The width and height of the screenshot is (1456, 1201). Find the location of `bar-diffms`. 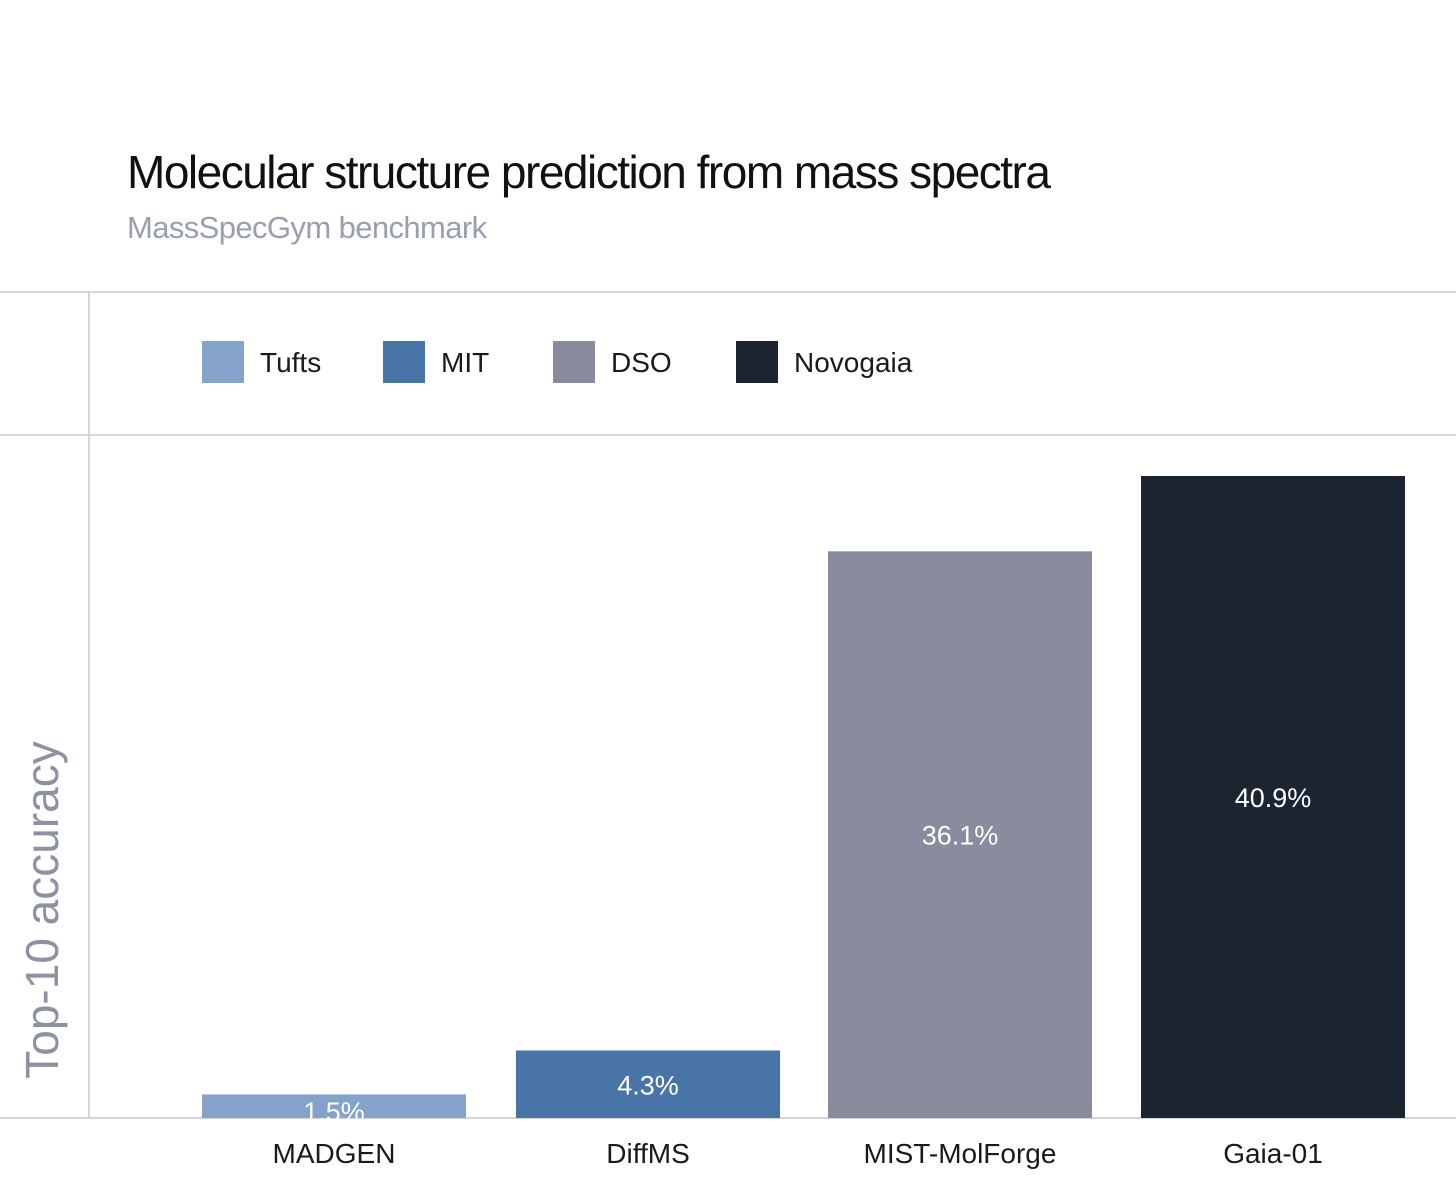

bar-diffms is located at coordinates (648, 1084).